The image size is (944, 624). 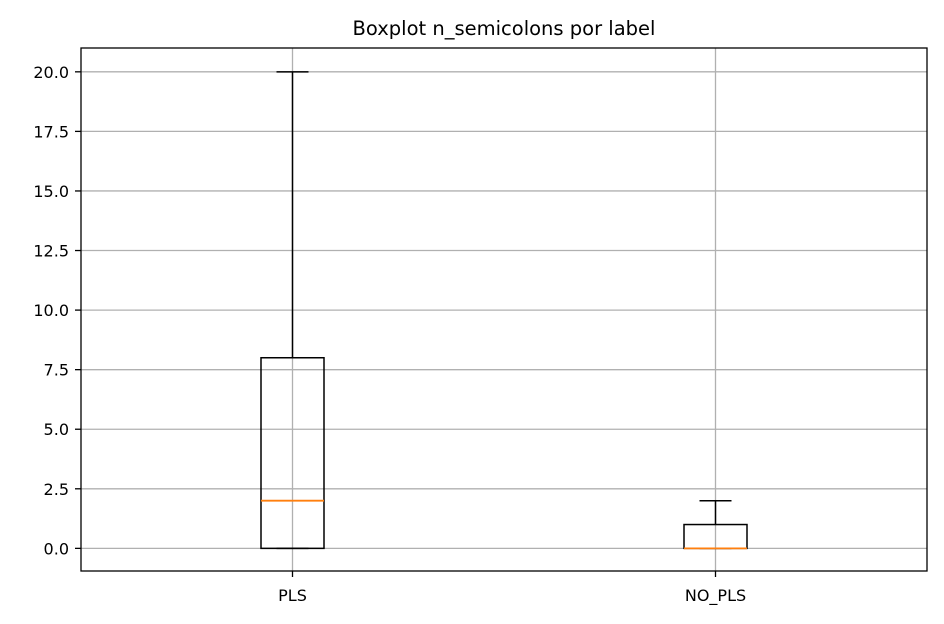 What do you see at coordinates (51, 251) in the screenshot?
I see `y-tick-label: 12.5` at bounding box center [51, 251].